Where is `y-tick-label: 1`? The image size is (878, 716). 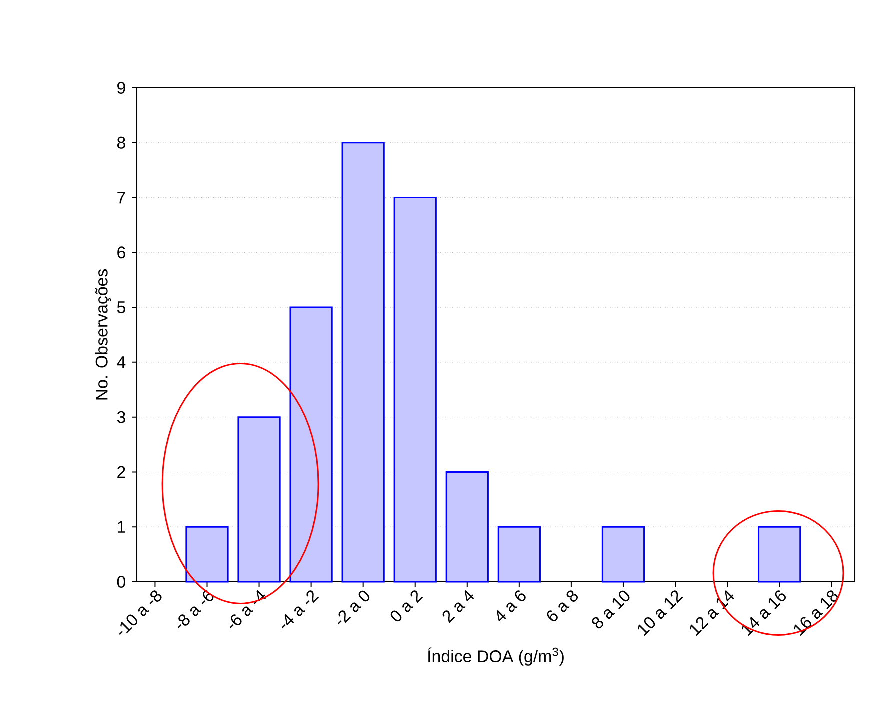
y-tick-label: 1 is located at coordinates (122, 527).